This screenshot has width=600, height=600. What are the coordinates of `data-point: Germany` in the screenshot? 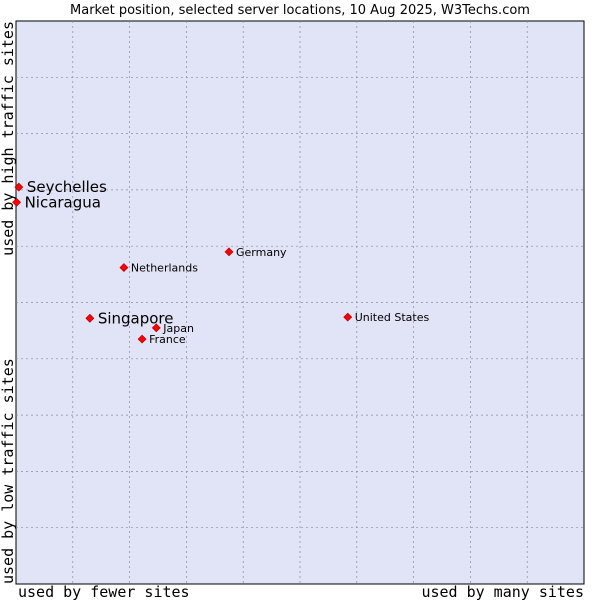 It's located at (255, 252).